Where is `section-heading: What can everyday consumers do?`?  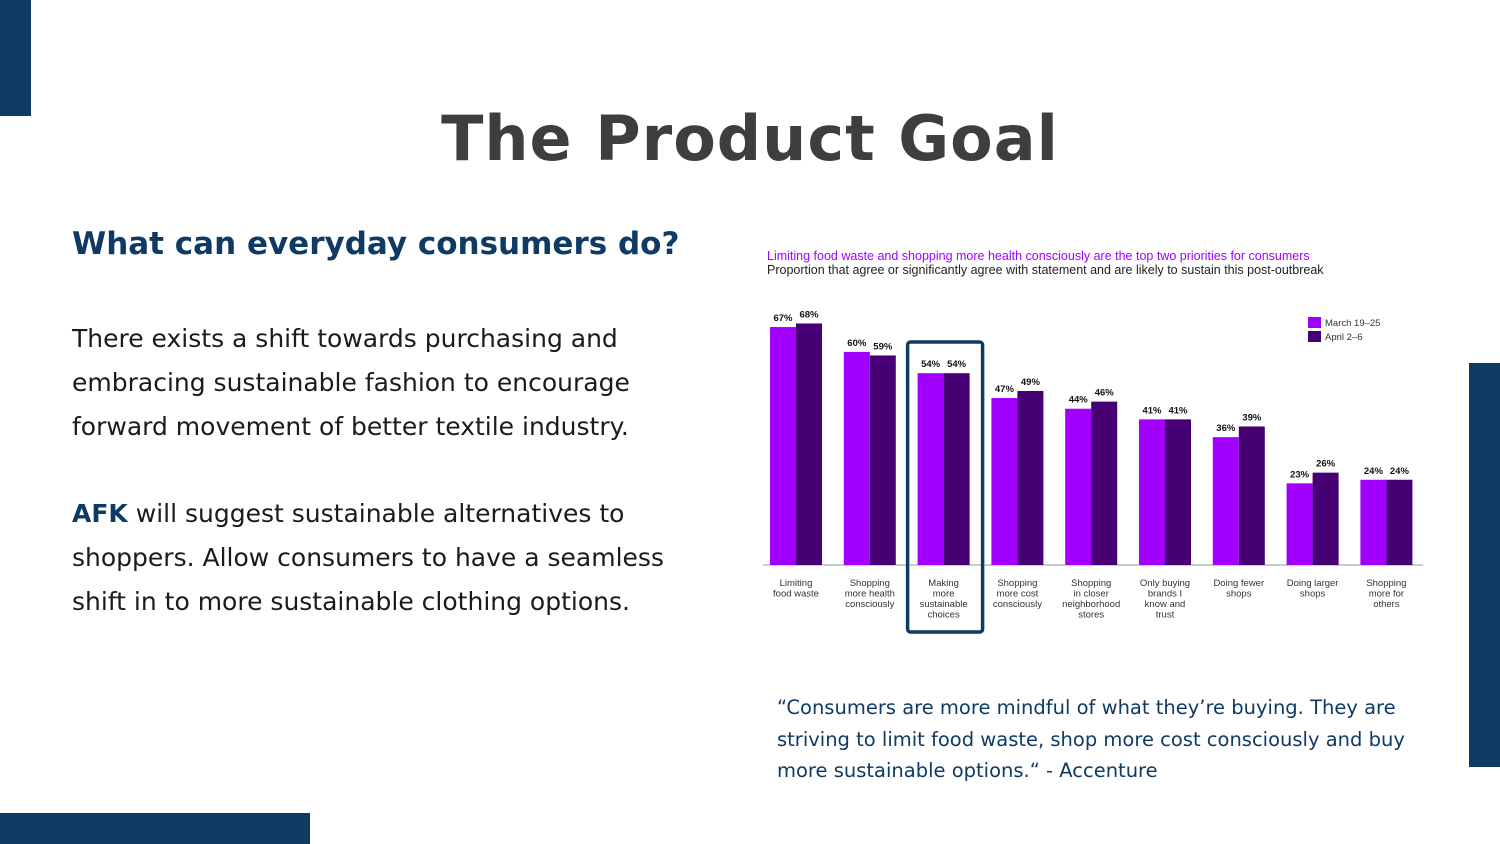
section-heading: What can everyday consumers do? is located at coordinates (376, 244).